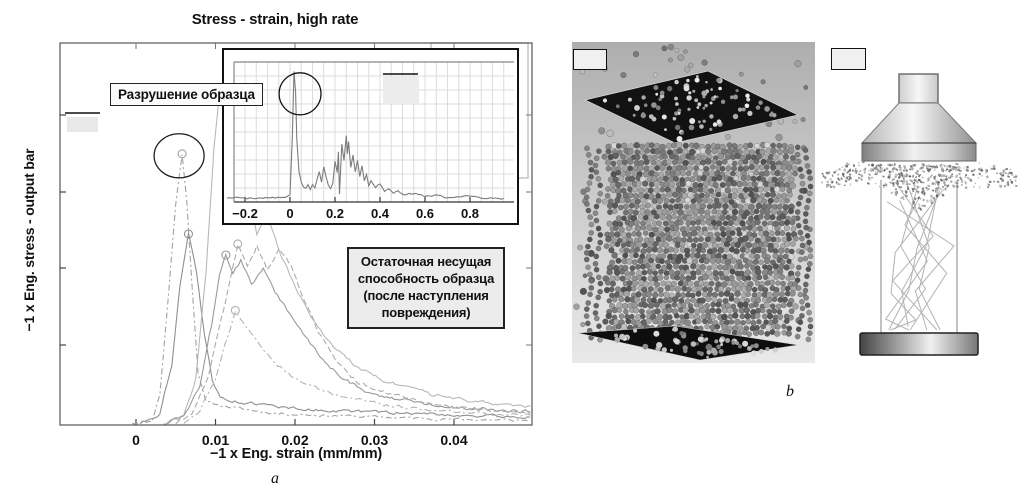  What do you see at coordinates (186, 94) in the screenshot?
I see `annotation-specimen-fracture: Разрушение образца` at bounding box center [186, 94].